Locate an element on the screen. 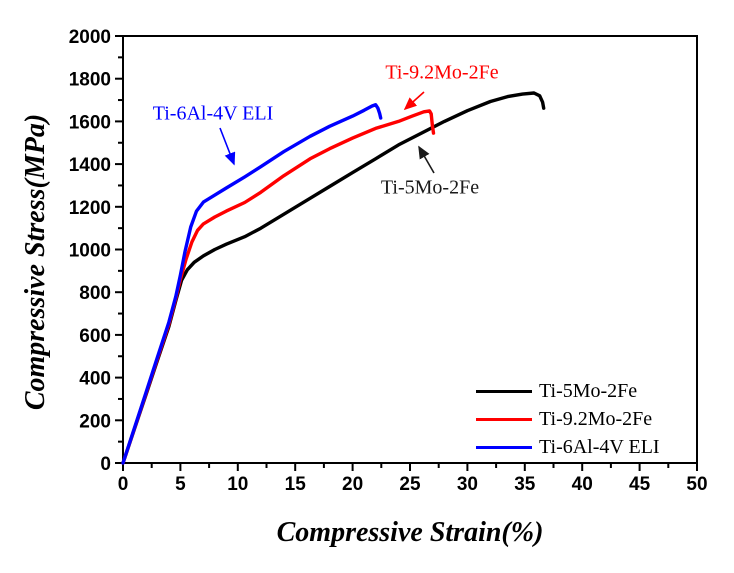 The width and height of the screenshot is (734, 573). legend-line-swatch-black is located at coordinates (504, 391).